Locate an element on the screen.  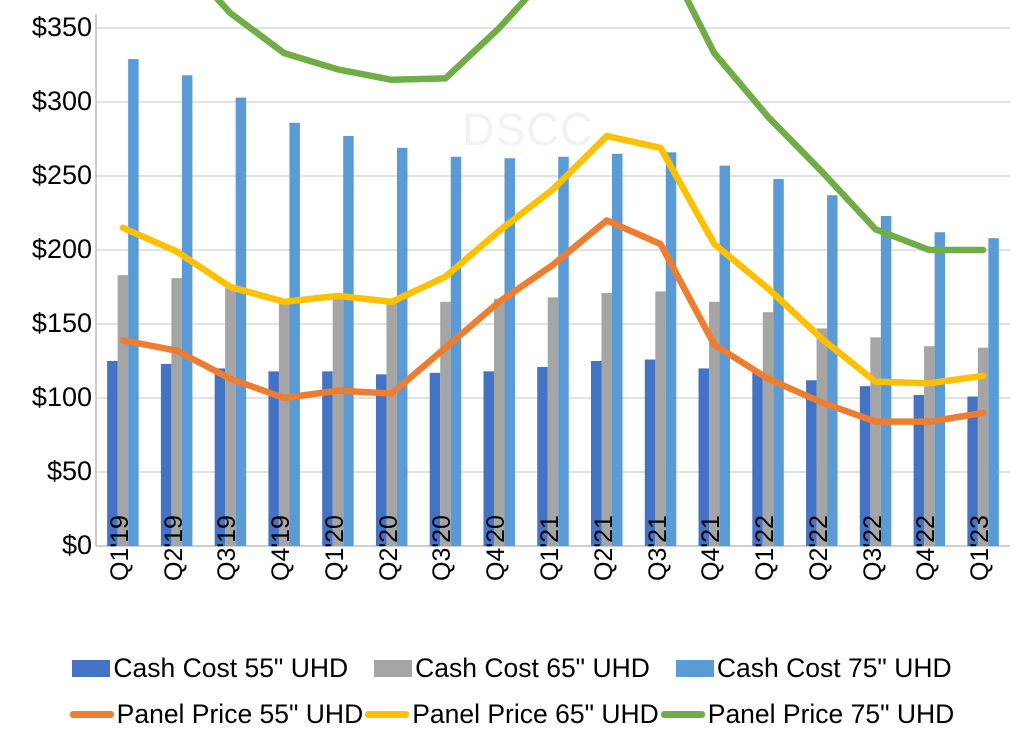
x-tick-label: Q1'19 is located at coordinates (119, 548).